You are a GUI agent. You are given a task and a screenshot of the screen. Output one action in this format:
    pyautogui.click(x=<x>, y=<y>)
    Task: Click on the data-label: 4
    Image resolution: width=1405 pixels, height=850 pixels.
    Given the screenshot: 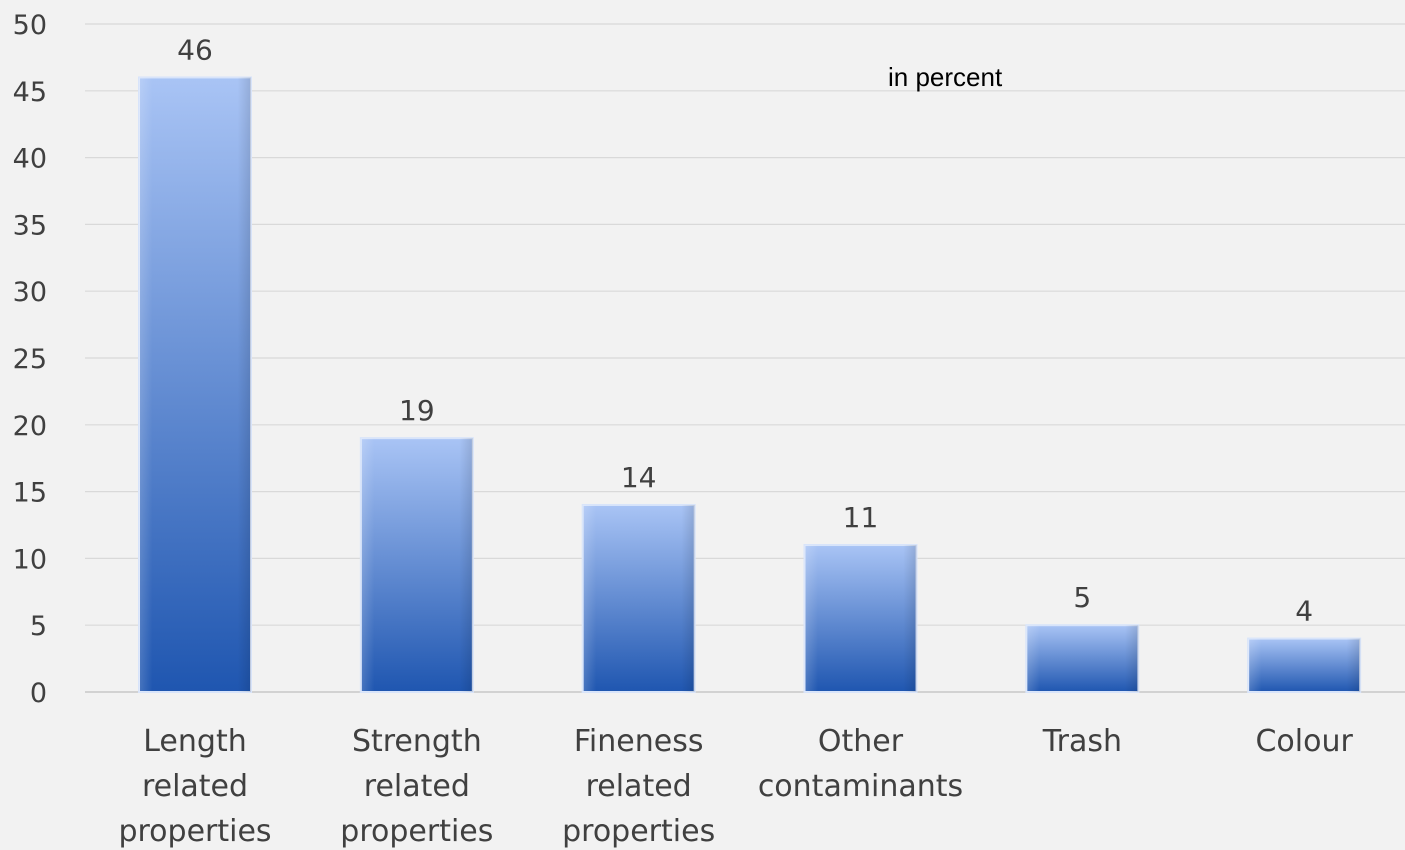 What is the action you would take?
    pyautogui.click(x=1304, y=611)
    